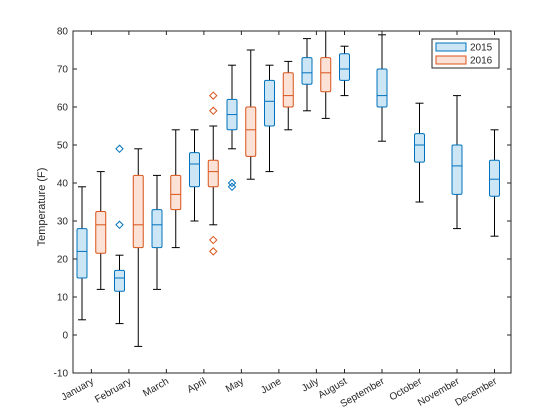 Image resolution: width=560 pixels, height=420 pixels. I want to click on box-2015-july, so click(307, 75).